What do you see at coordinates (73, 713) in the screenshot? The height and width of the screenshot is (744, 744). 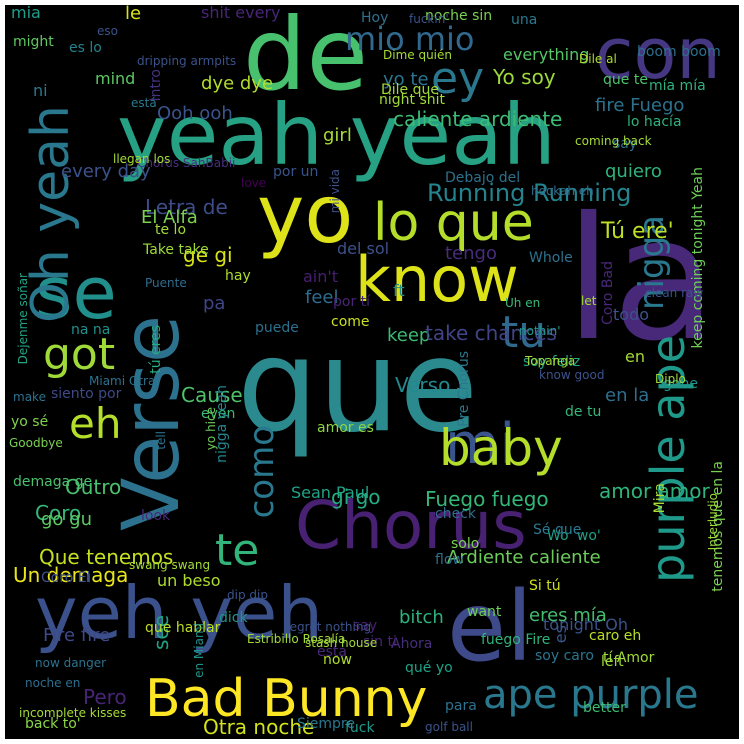 I see `cloud-word: incomplete kisses` at bounding box center [73, 713].